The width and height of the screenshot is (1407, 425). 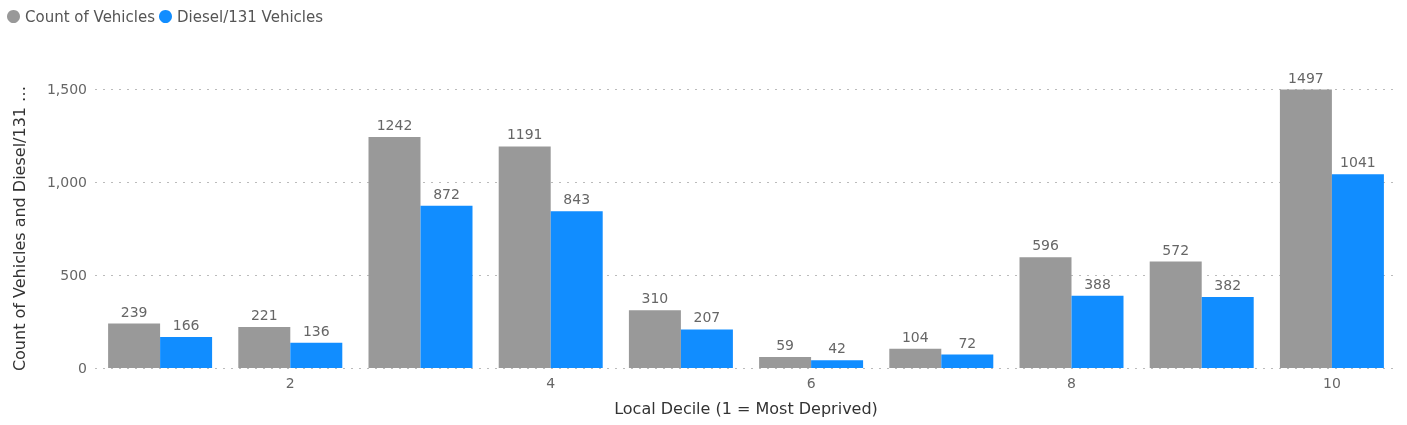 I want to click on legend-label: Diesel/131 Vehicles, so click(x=250, y=16).